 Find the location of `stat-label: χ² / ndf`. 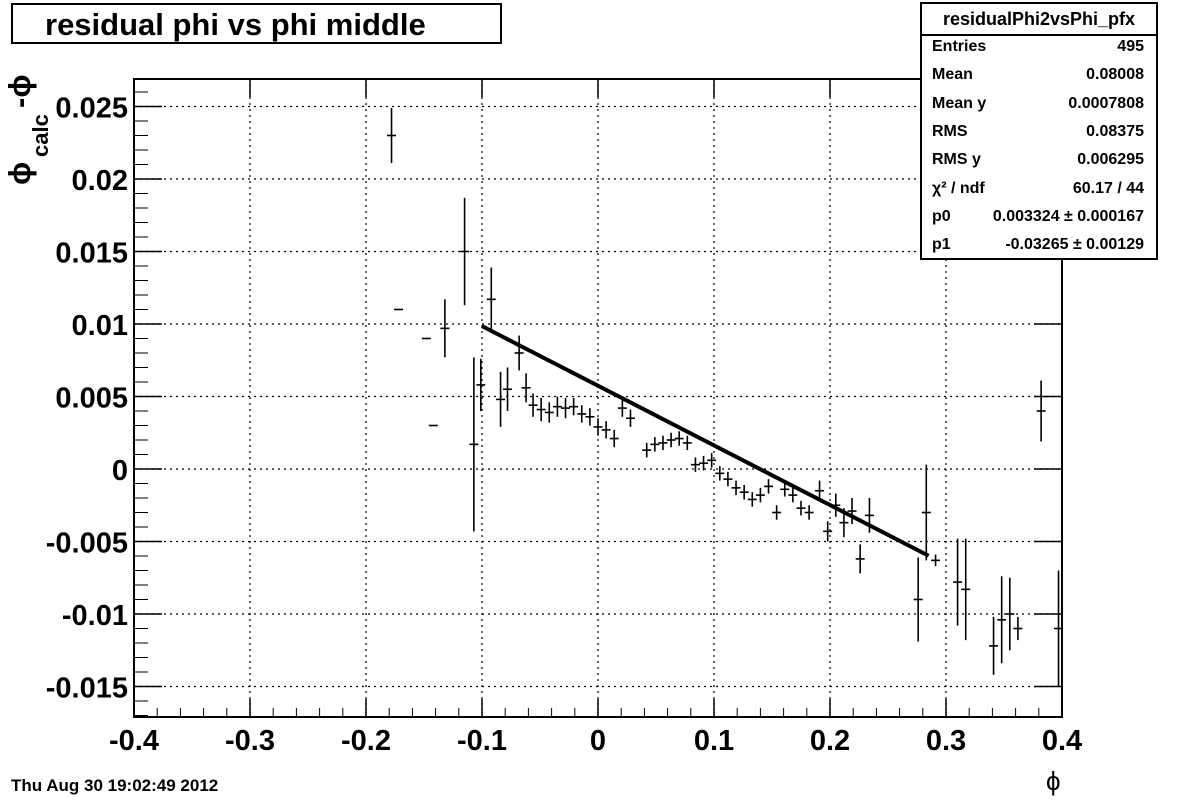

stat-label: χ² / ndf is located at coordinates (958, 188).